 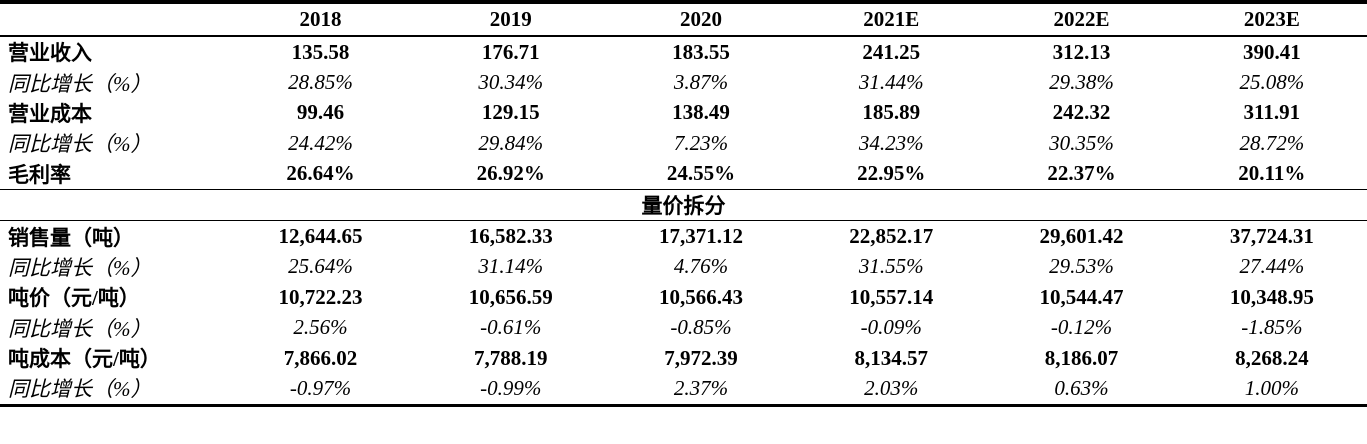 I want to click on table-cell: 135.58, so click(x=320, y=51).